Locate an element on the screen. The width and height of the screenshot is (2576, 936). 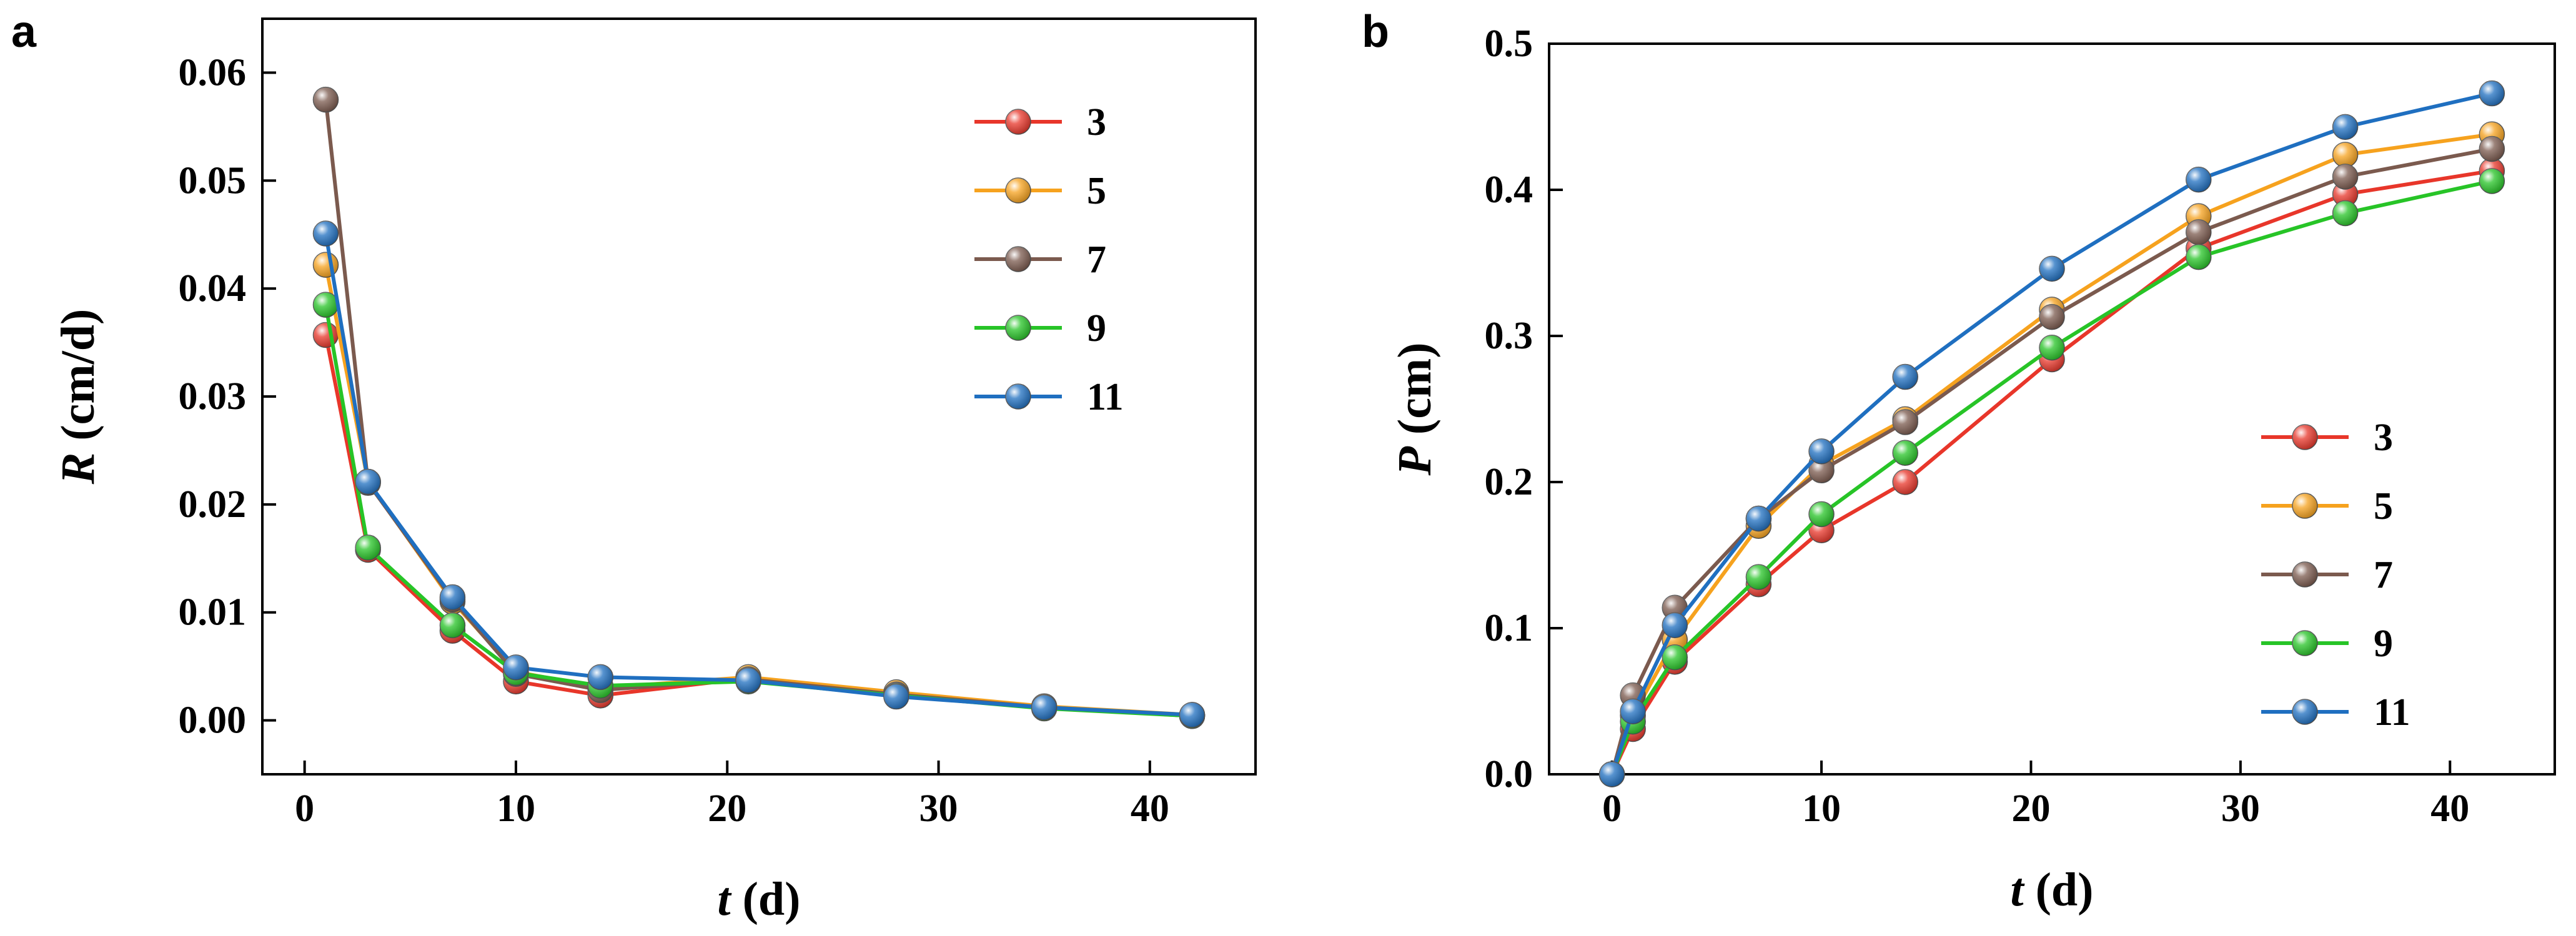
legend-label: 3 is located at coordinates (2383, 438).